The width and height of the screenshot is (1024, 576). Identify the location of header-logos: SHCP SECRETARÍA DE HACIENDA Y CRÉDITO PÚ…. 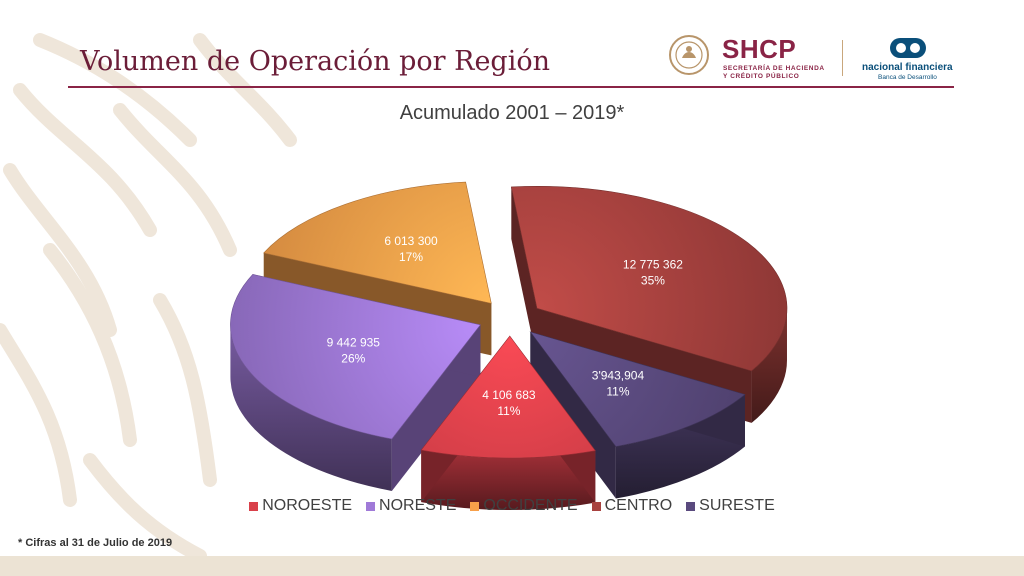
(816, 58).